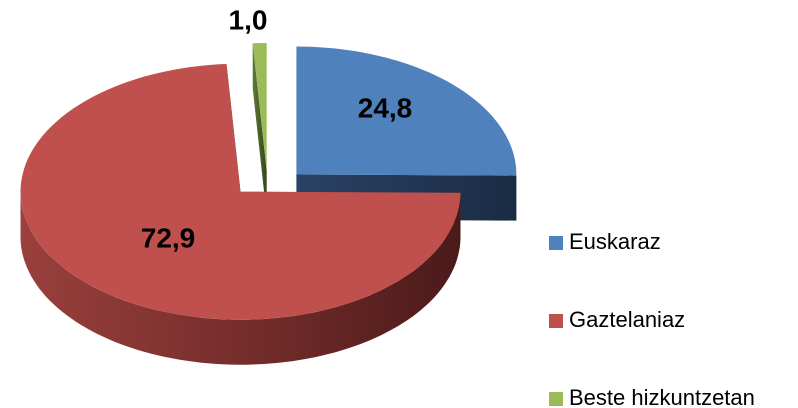 This screenshot has height=408, width=798. I want to click on data-label: 72,9, so click(168, 237).